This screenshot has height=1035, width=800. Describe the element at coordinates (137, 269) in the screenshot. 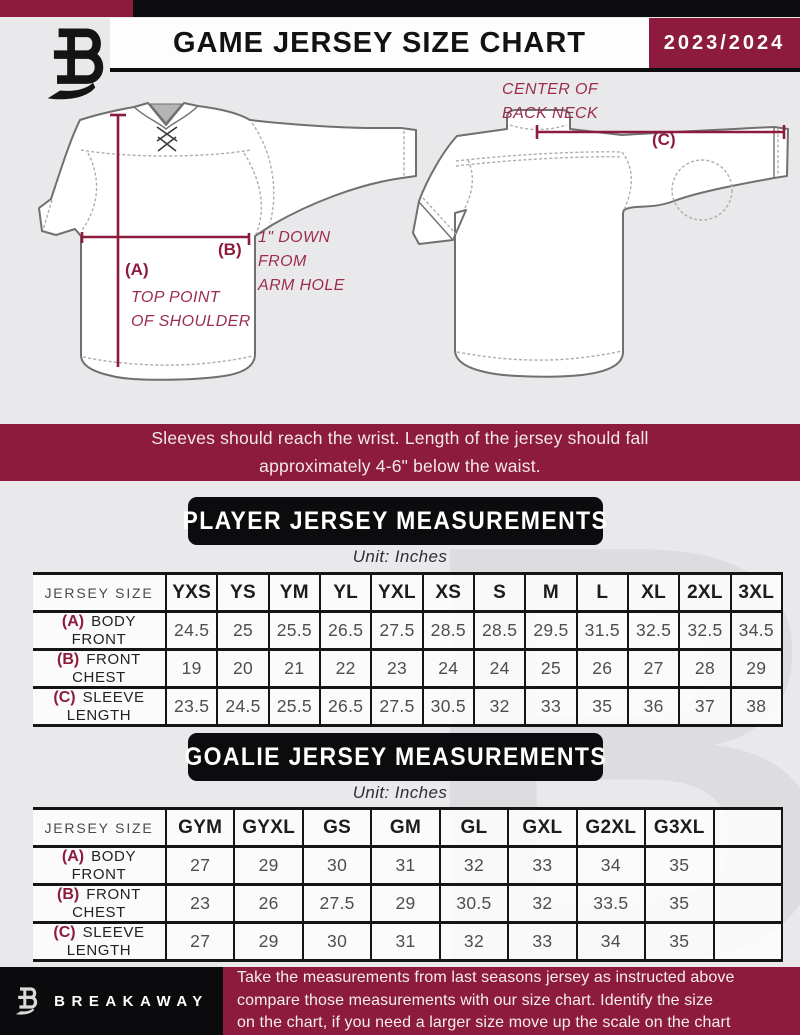

I see `marker-a-label: (A)` at that location.